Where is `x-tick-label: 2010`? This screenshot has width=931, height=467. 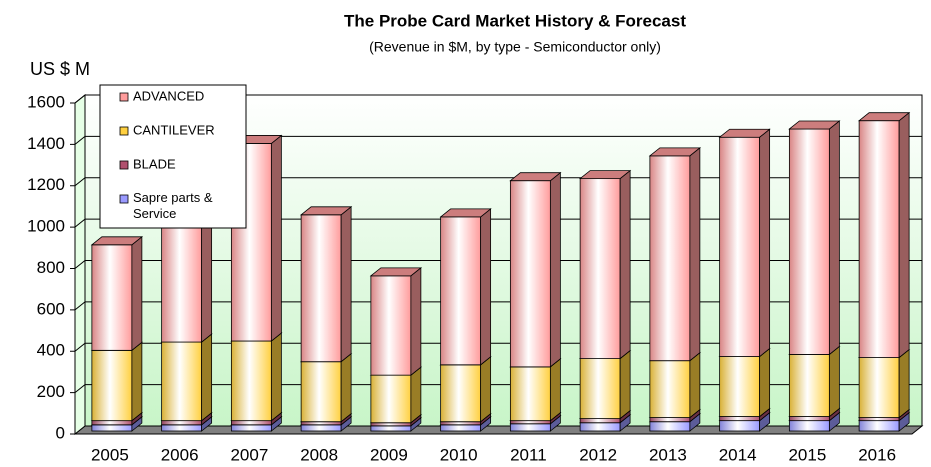 x-tick-label: 2010 is located at coordinates (459, 454).